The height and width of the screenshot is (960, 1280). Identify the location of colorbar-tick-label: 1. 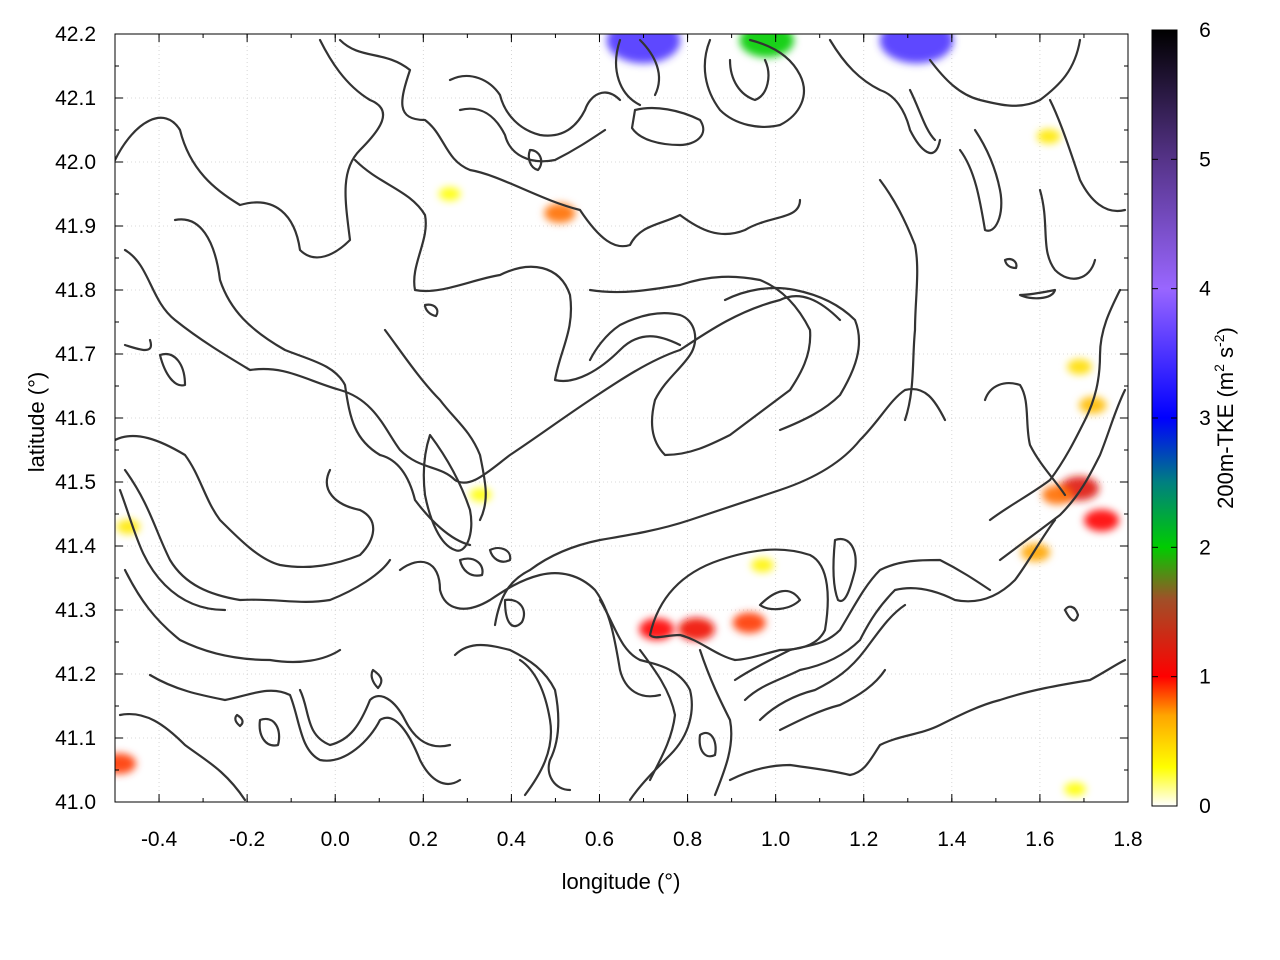
(1205, 677).